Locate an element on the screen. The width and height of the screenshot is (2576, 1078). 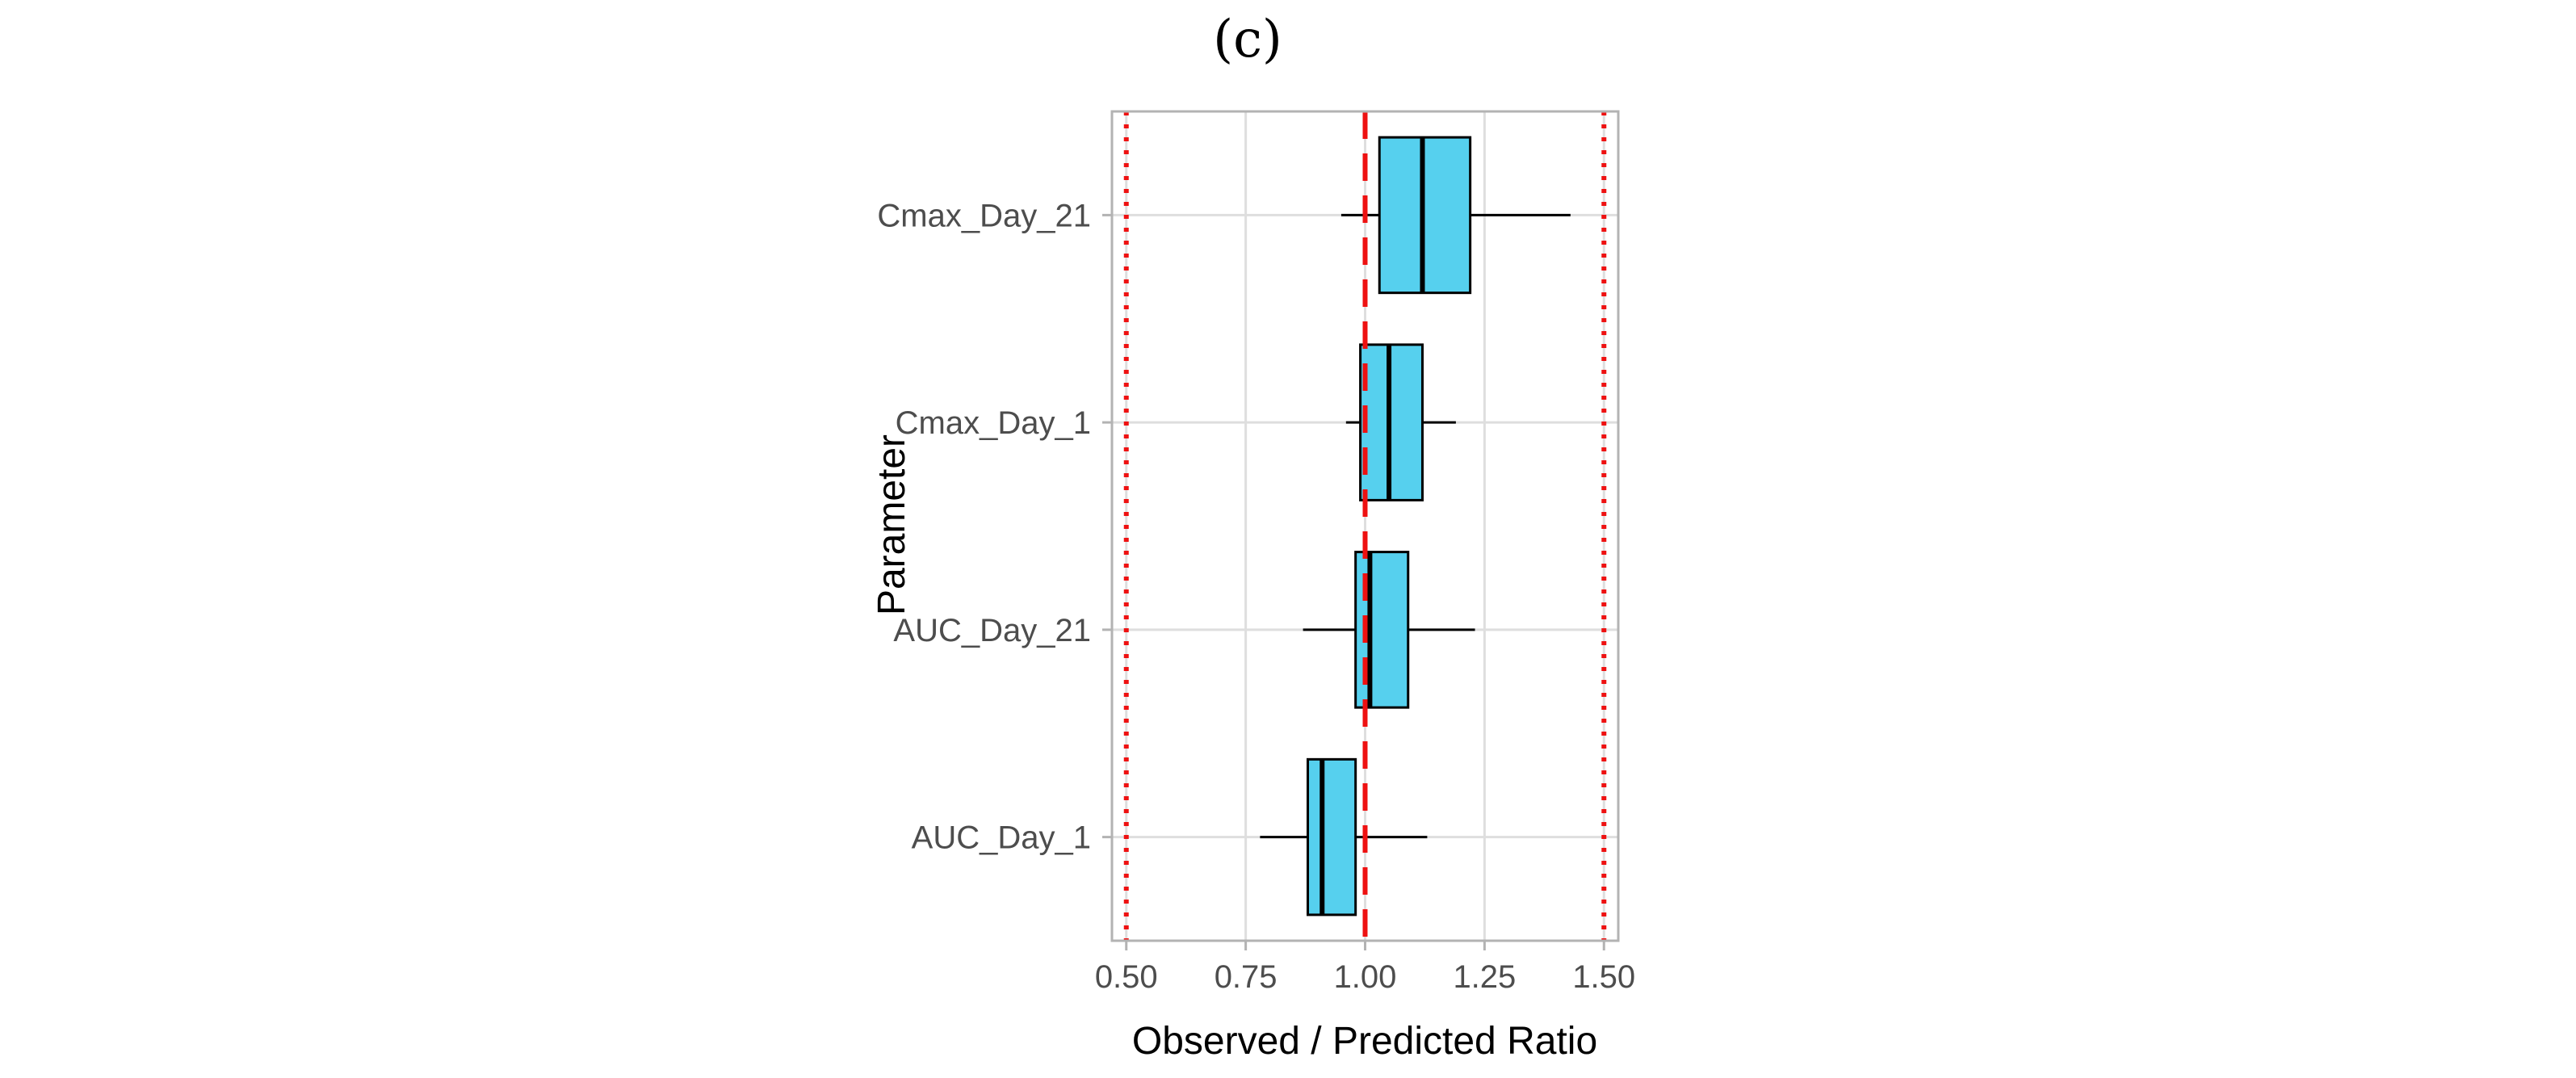
y-tick-label-1: AUC_Day_21 is located at coordinates (992, 630).